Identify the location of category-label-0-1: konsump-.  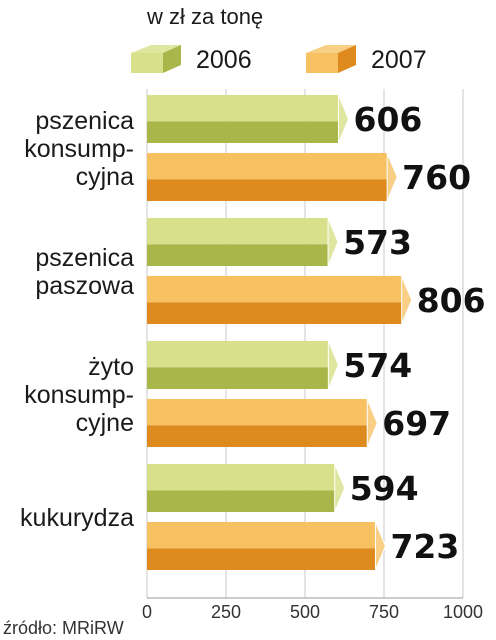
(79, 149).